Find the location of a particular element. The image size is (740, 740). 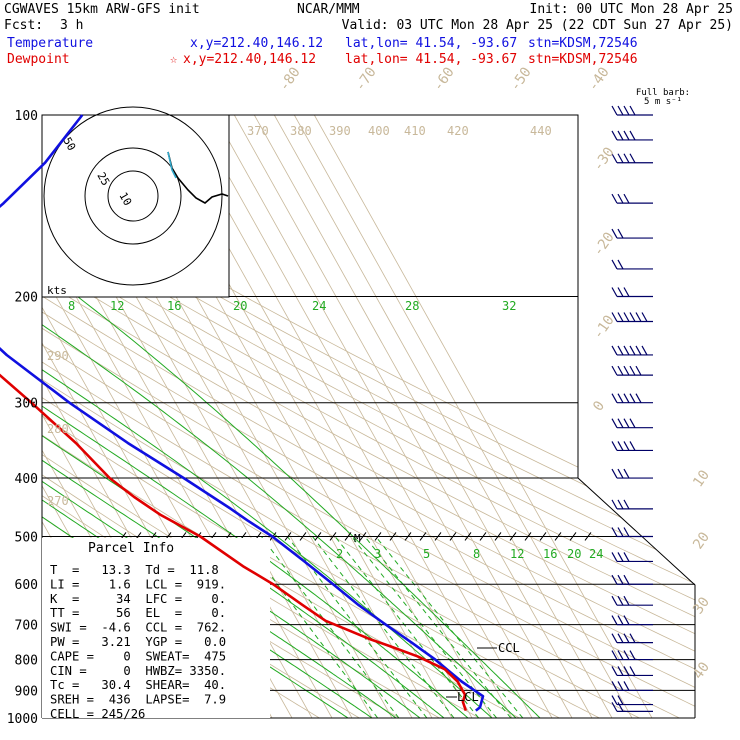

temperature-station: stn=KDSM,72546 is located at coordinates (583, 43).